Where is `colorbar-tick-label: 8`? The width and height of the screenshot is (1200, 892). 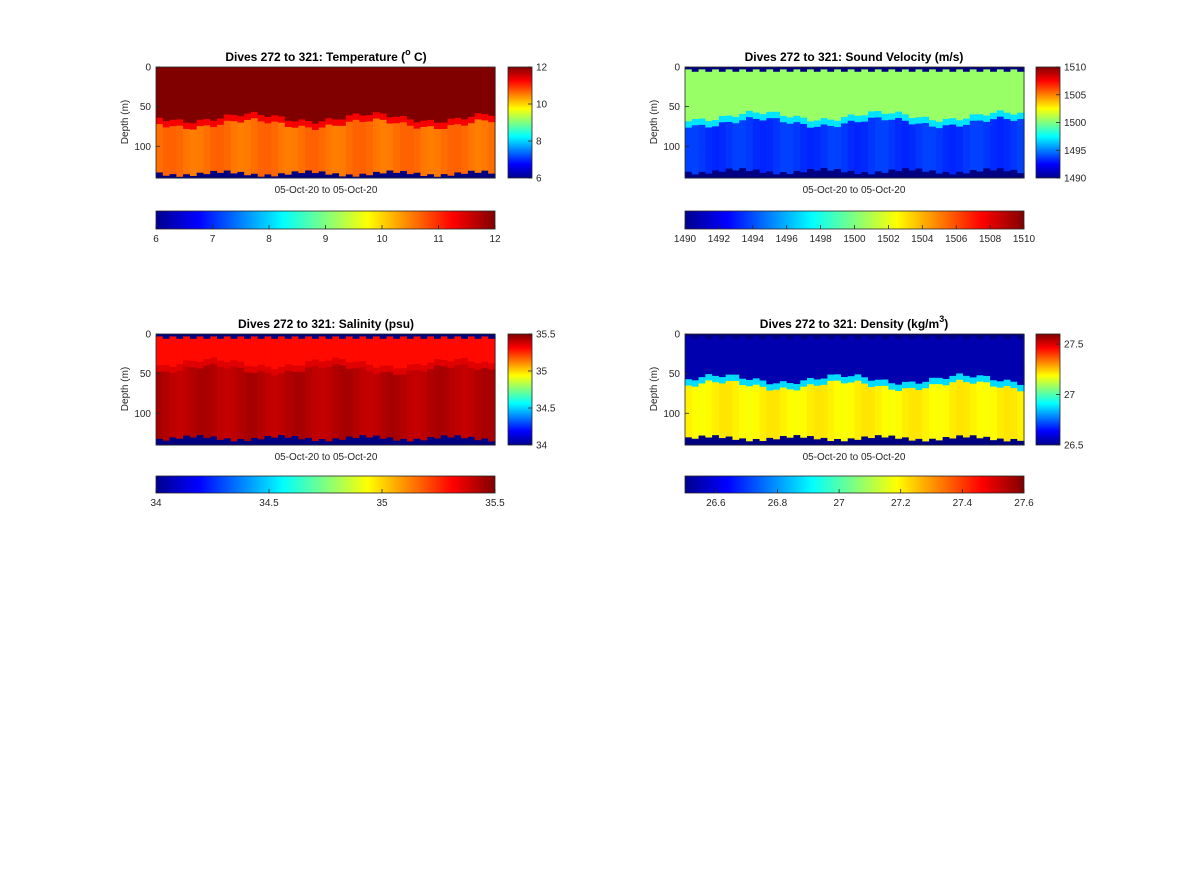 colorbar-tick-label: 8 is located at coordinates (269, 239).